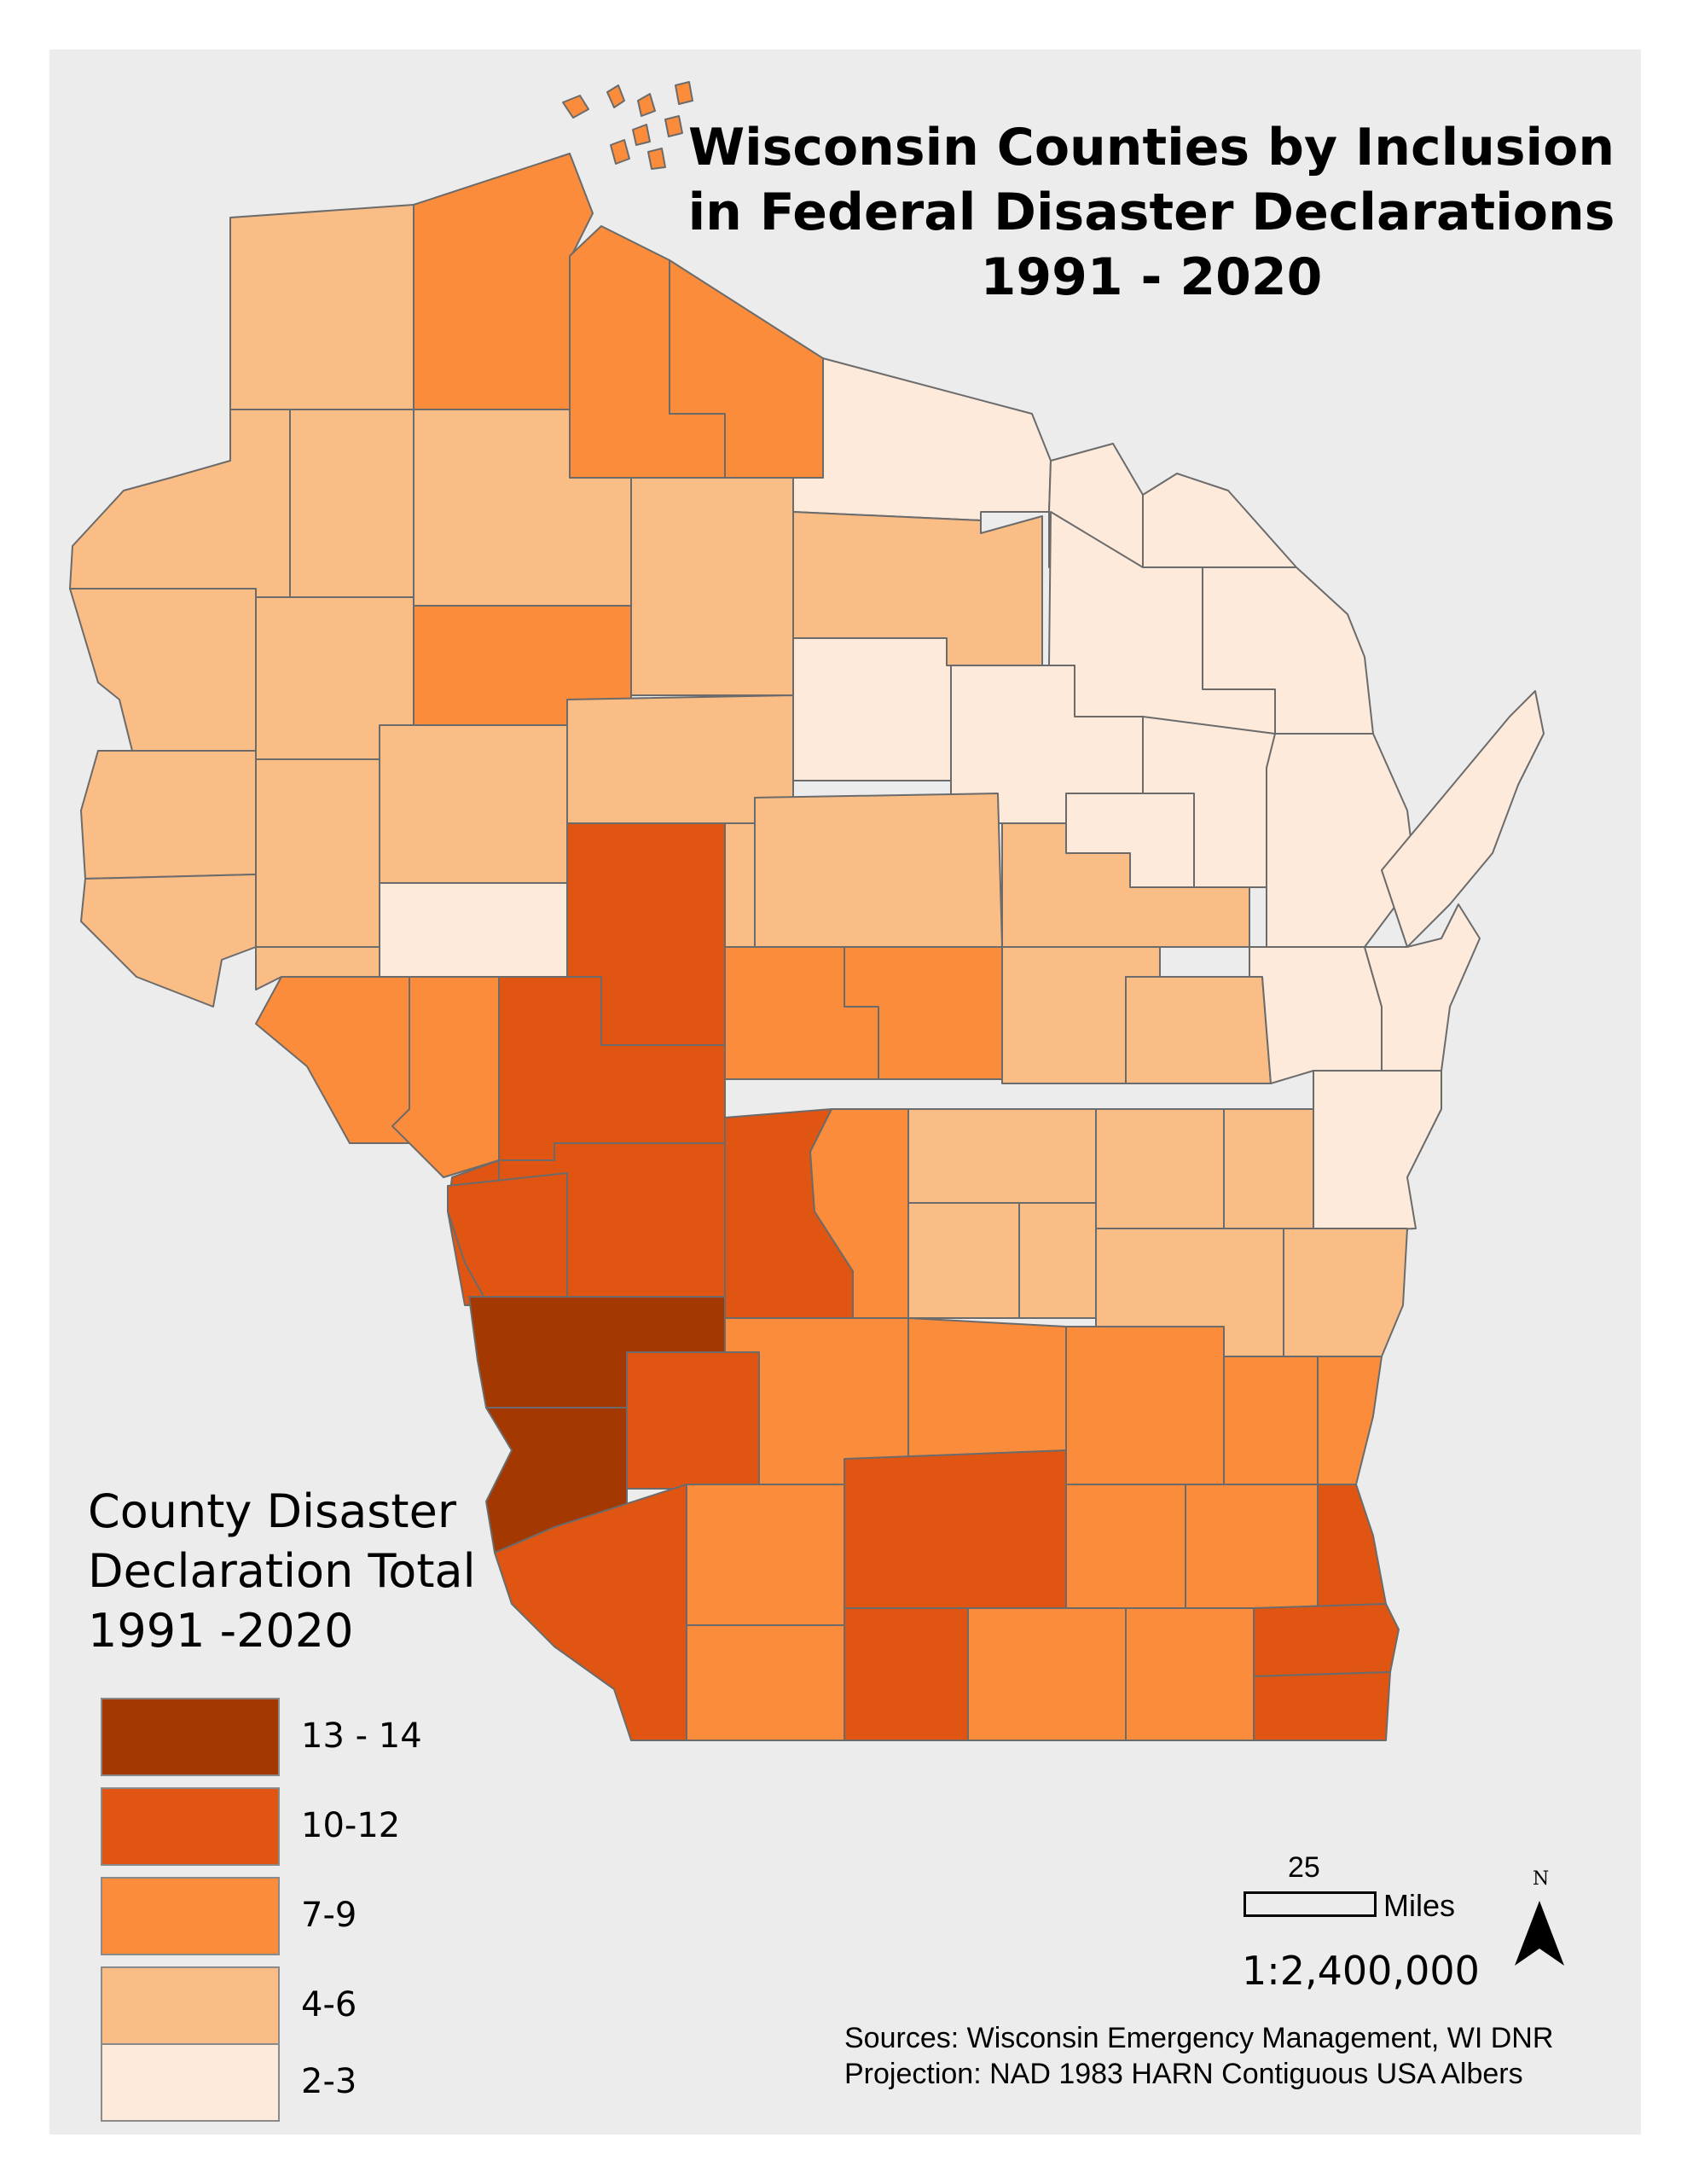 The height and width of the screenshot is (2184, 1687). Describe the element at coordinates (1151, 147) in the screenshot. I see `map-title-line-1: Wisconsin Counties by Inclusion` at that location.